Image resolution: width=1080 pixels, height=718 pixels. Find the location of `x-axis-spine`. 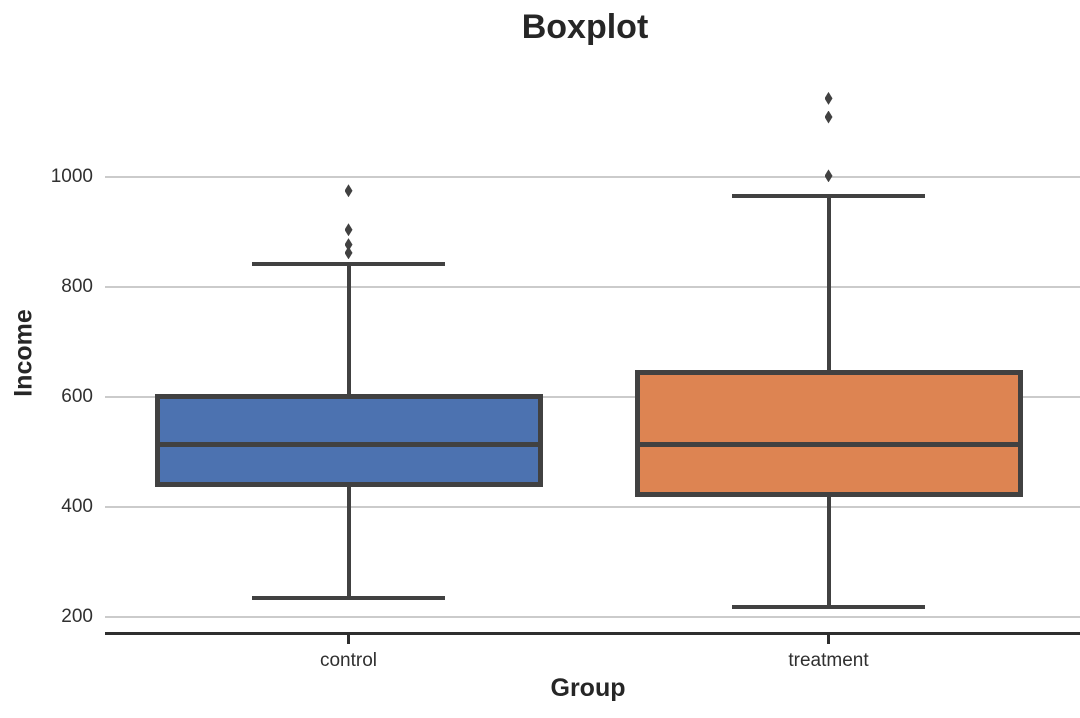

x-axis-spine is located at coordinates (592, 633).